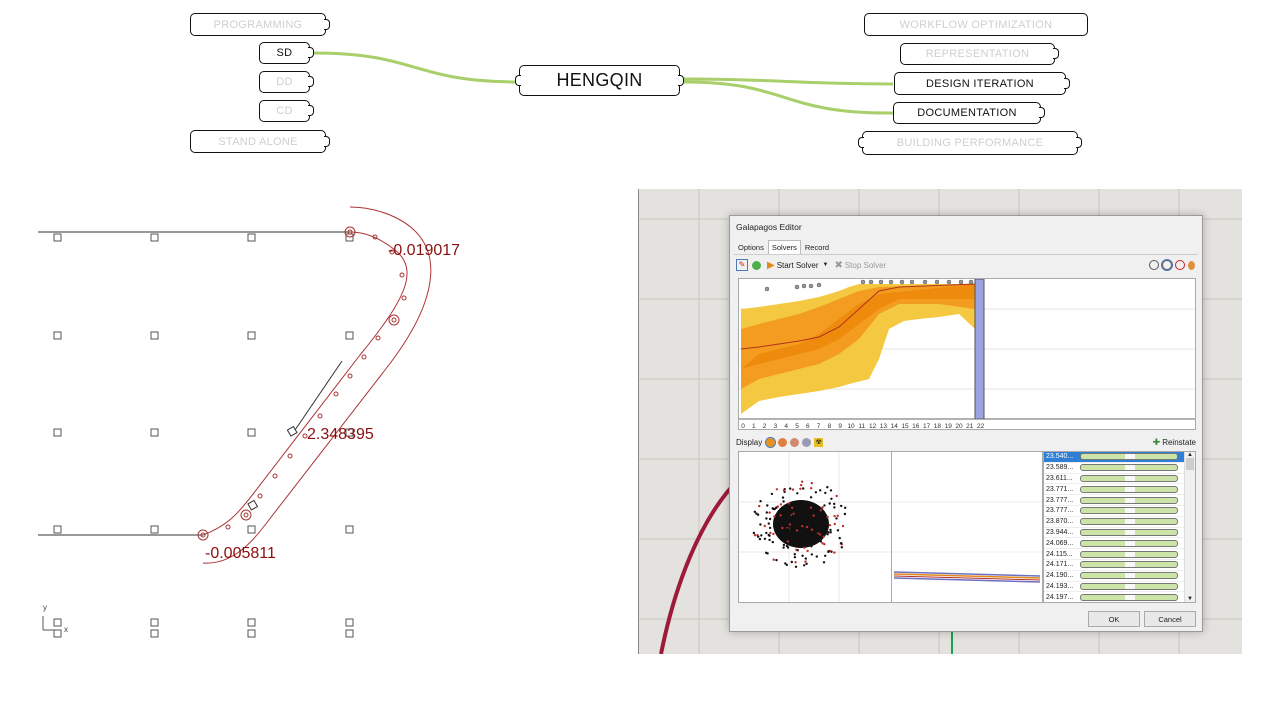  I want to click on display-mode-orange-icon, so click(771, 442).